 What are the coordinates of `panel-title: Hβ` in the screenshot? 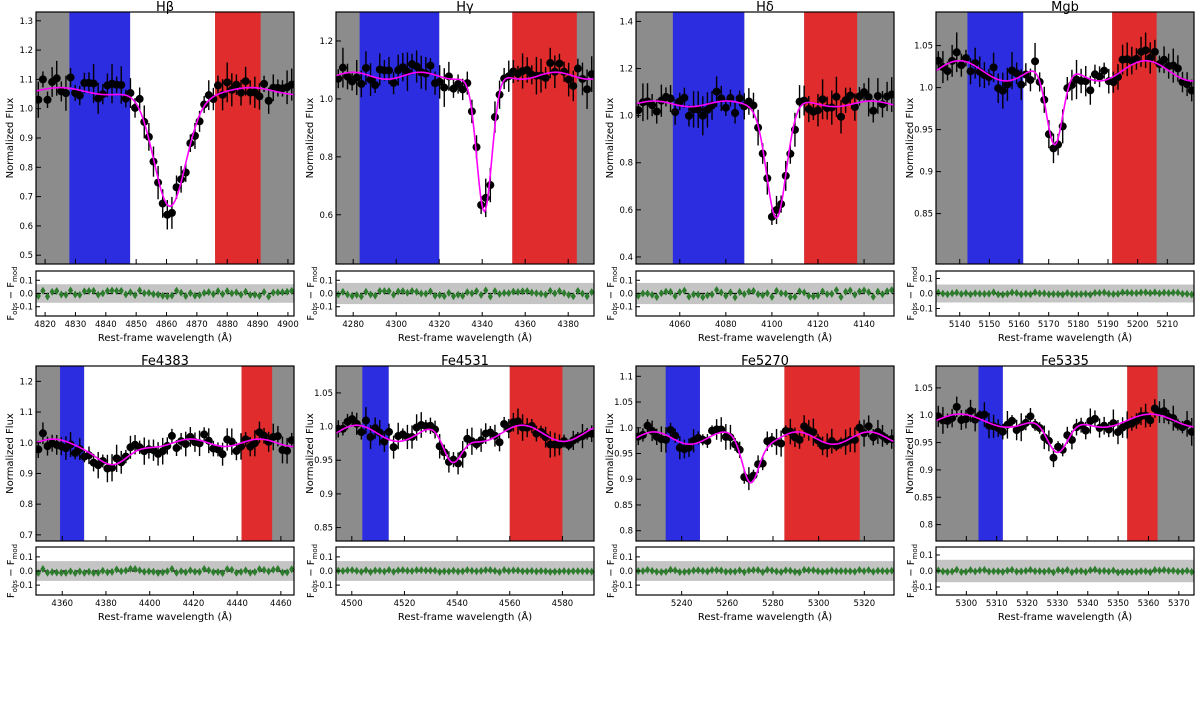 It's located at (165, 7).